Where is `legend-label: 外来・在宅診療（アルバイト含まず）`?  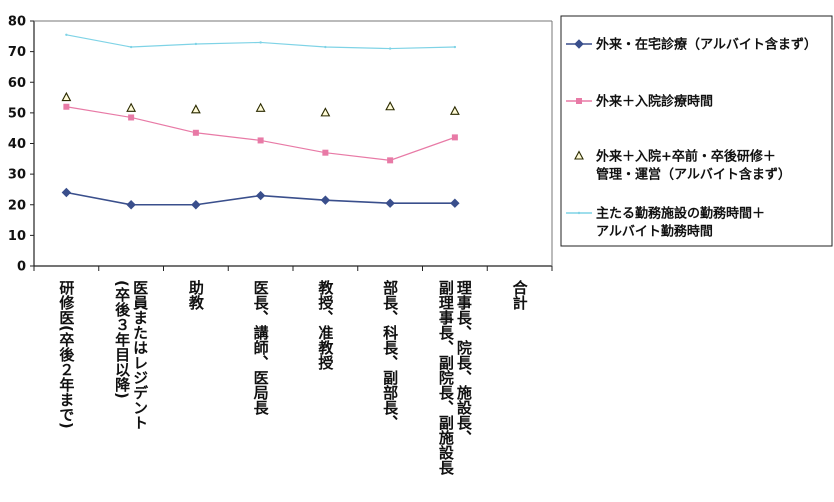 legend-label: 外来・在宅診療（アルバイト含まず） is located at coordinates (706, 45).